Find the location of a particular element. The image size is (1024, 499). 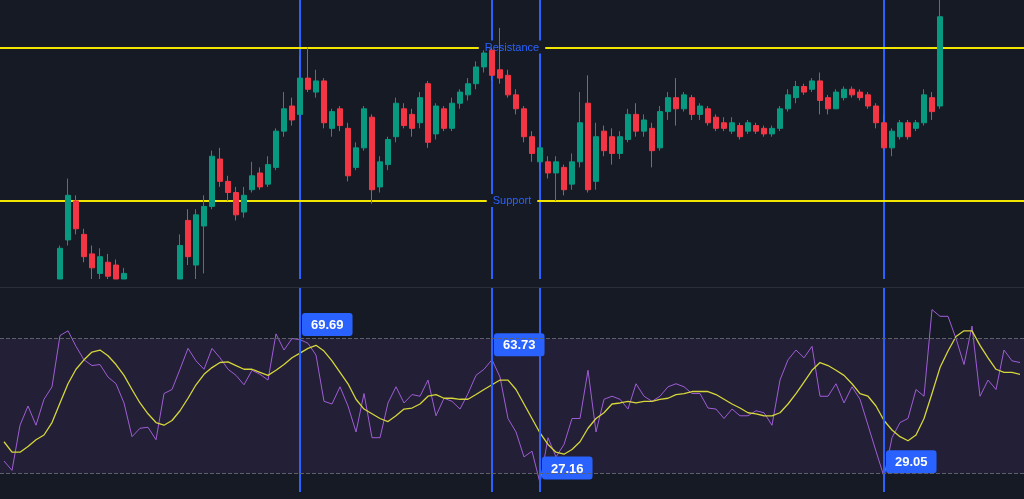

data-label: 27.16 is located at coordinates (567, 468).